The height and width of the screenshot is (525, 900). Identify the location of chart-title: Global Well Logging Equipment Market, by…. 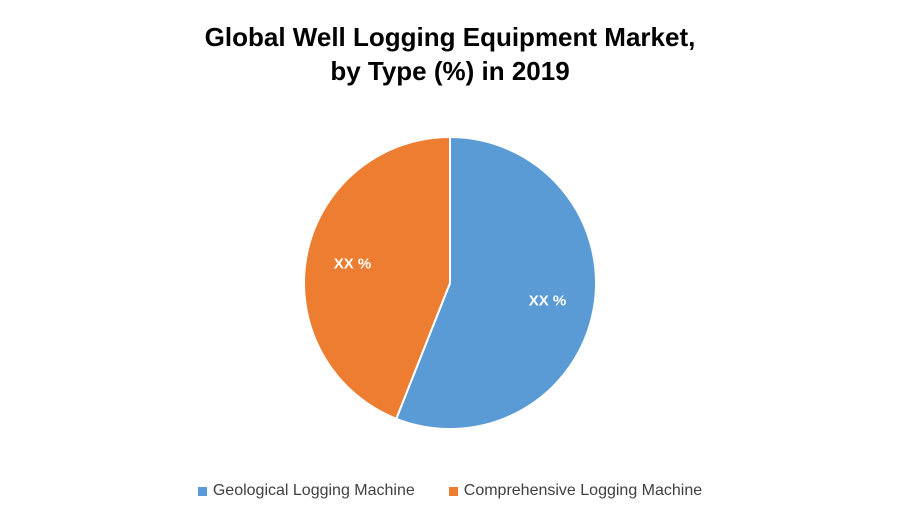
(450, 54).